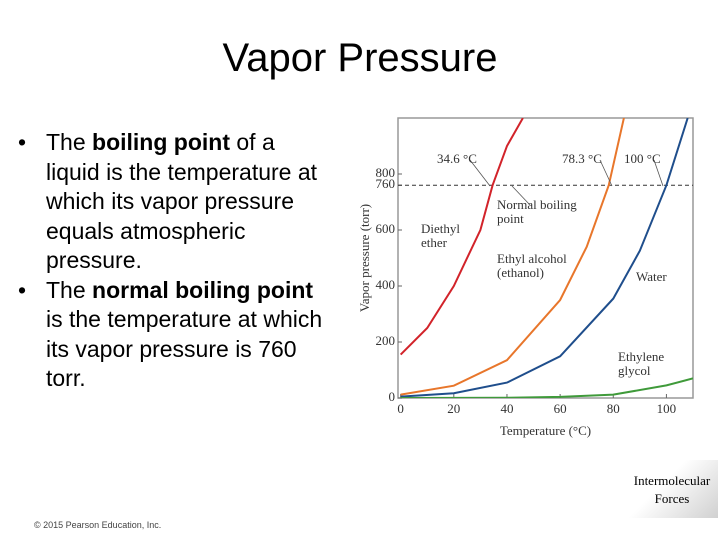 This screenshot has height=540, width=720. Describe the element at coordinates (453, 408) in the screenshot. I see `x-tick-label: 20` at that location.